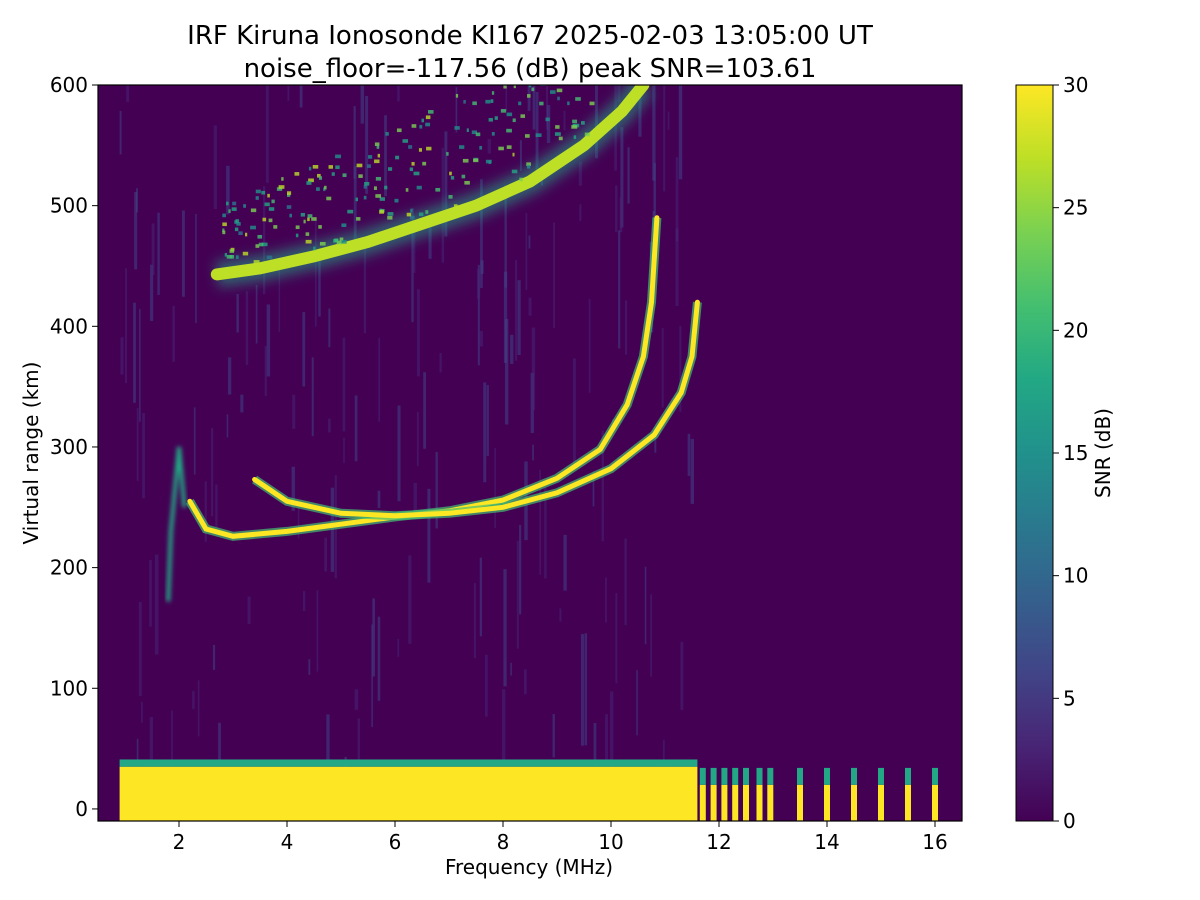 The height and width of the screenshot is (900, 1200). Describe the element at coordinates (69, 447) in the screenshot. I see `y-tick-label: 300` at that location.